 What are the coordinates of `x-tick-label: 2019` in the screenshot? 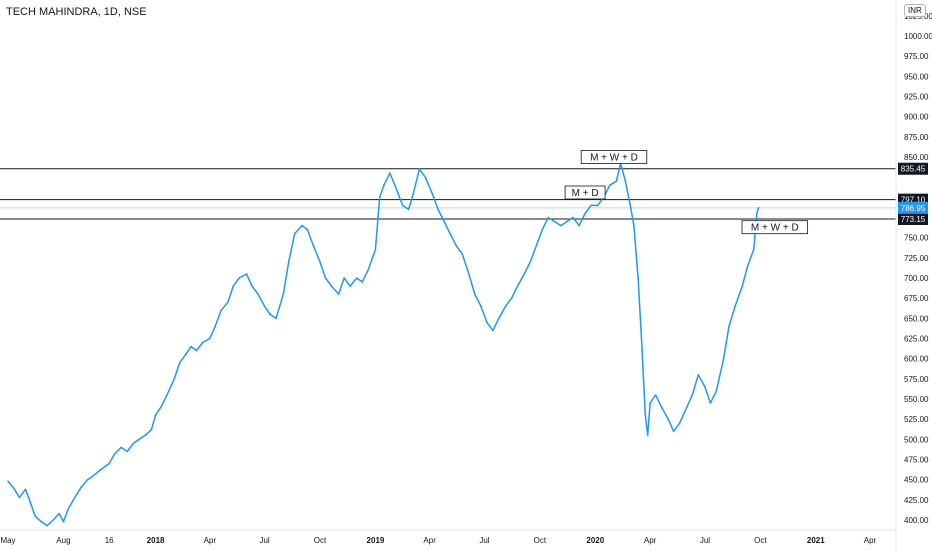 It's located at (376, 540).